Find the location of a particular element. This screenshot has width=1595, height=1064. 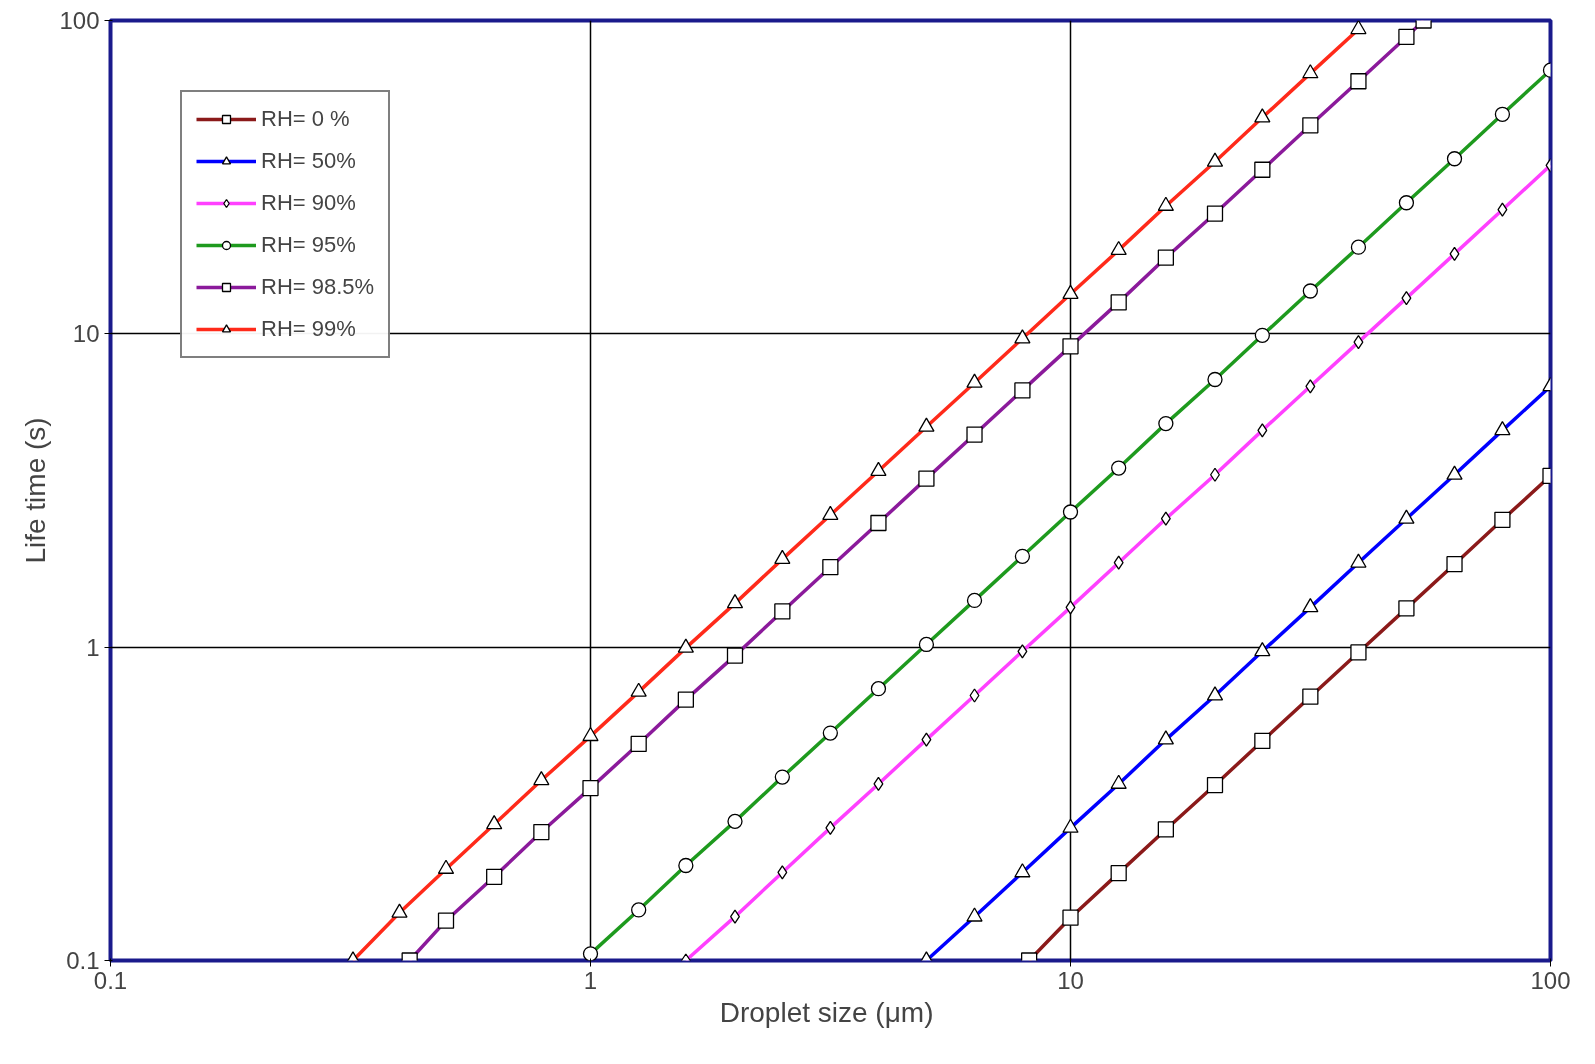

legend-label: RH= 50% is located at coordinates (308, 161).